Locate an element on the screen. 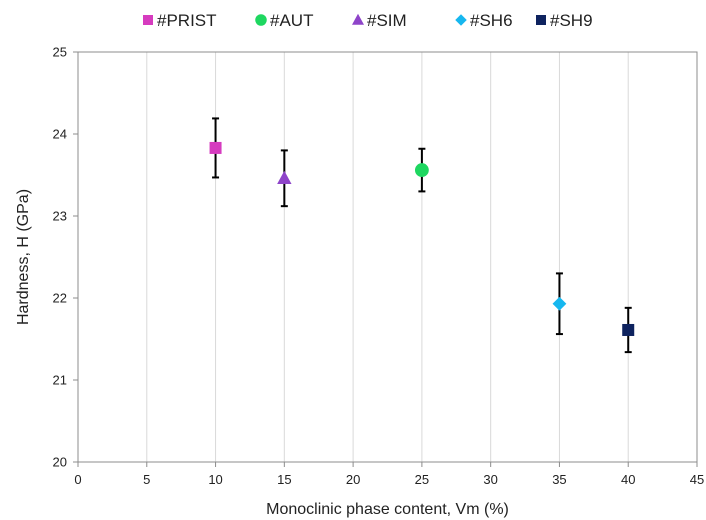 The width and height of the screenshot is (706, 520). data-point-prist is located at coordinates (215, 147).